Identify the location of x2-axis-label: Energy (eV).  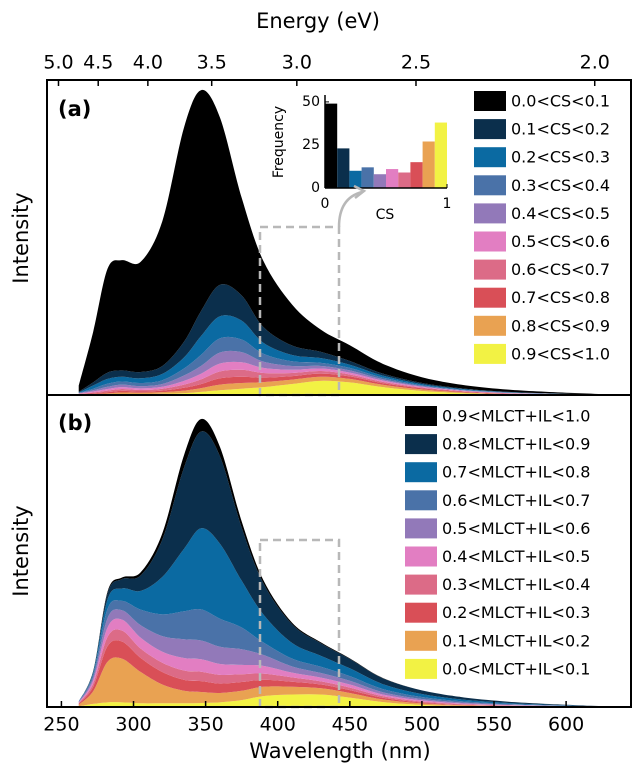
(318, 21).